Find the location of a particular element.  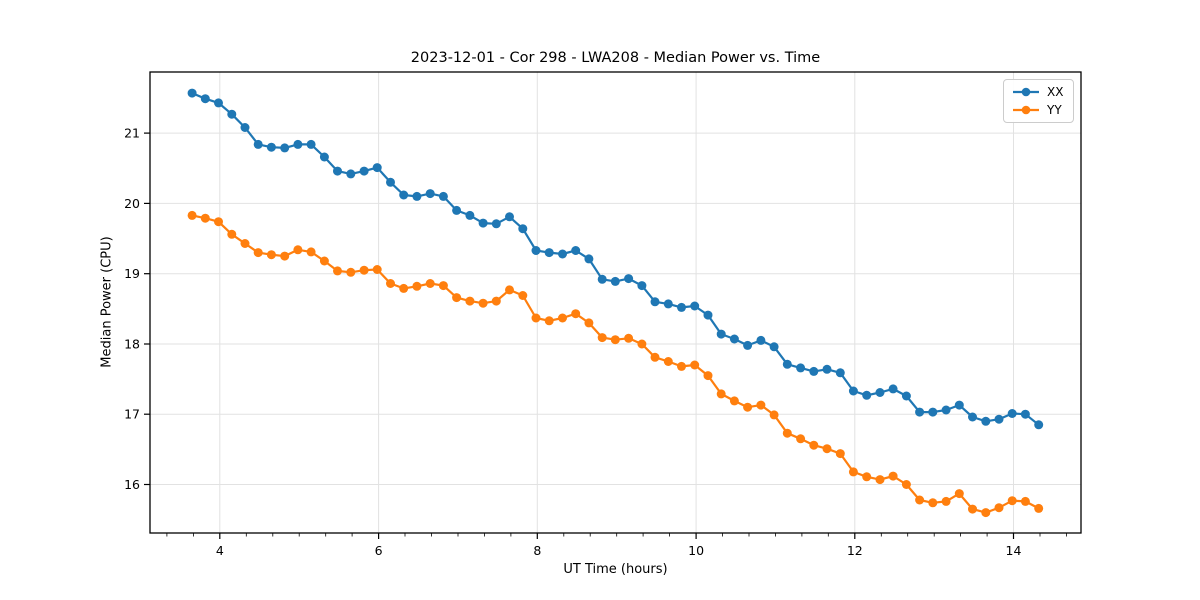

legend-label-yy: YY is located at coordinates (1054, 110).